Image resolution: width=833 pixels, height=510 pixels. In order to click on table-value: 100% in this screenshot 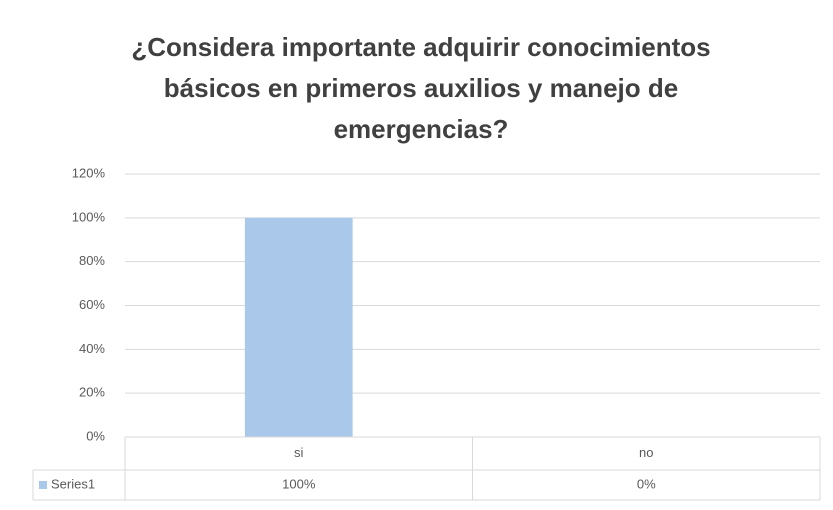, I will do `click(299, 483)`.